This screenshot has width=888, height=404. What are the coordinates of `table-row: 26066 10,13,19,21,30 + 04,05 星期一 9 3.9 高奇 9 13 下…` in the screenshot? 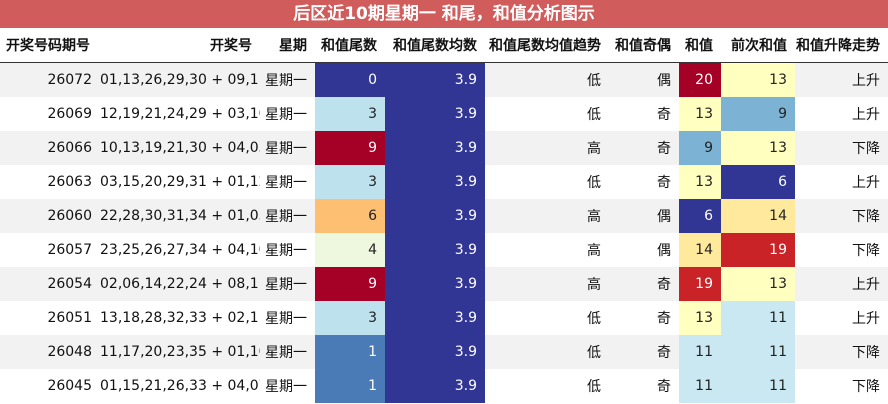 It's located at (444, 148).